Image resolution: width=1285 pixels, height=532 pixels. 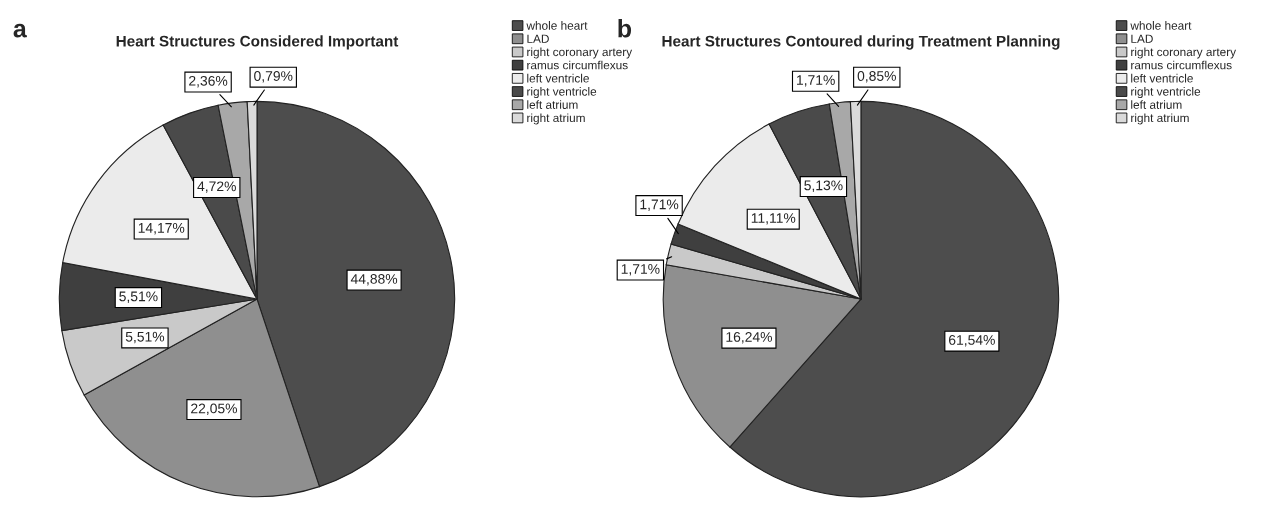 What do you see at coordinates (216, 187) in the screenshot?
I see `data-label: 4,72%` at bounding box center [216, 187].